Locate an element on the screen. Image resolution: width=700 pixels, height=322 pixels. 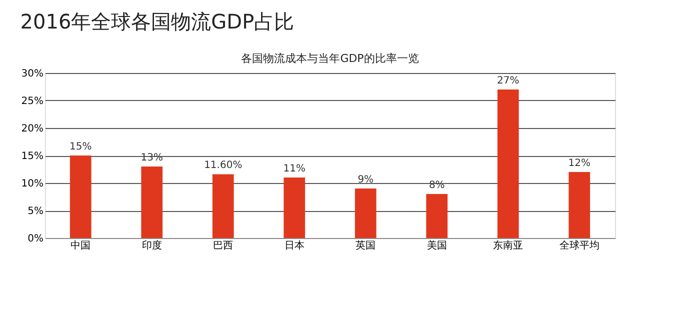
x-tick-label: 美国 is located at coordinates (436, 246).